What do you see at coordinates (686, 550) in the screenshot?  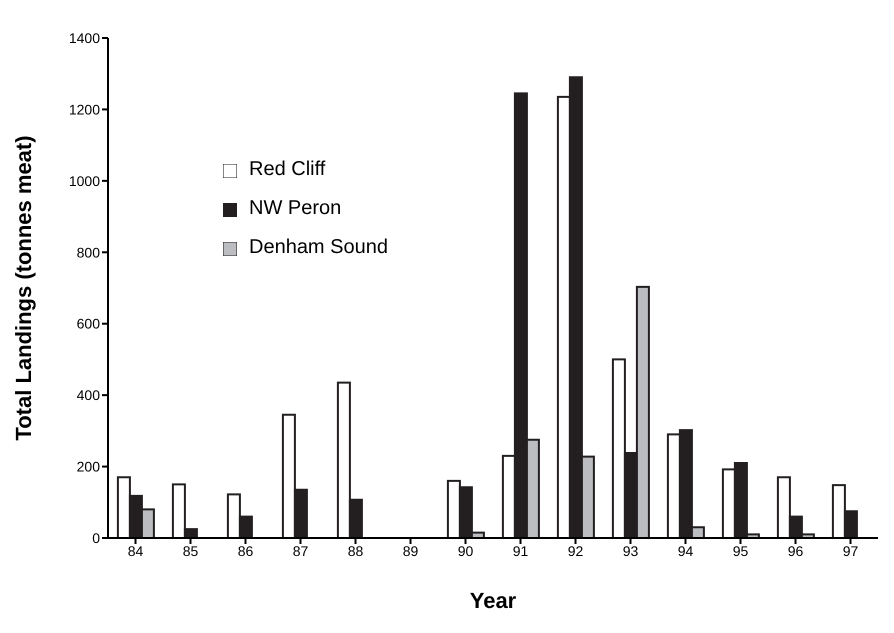 I see `x-tick-label: 94` at bounding box center [686, 550].